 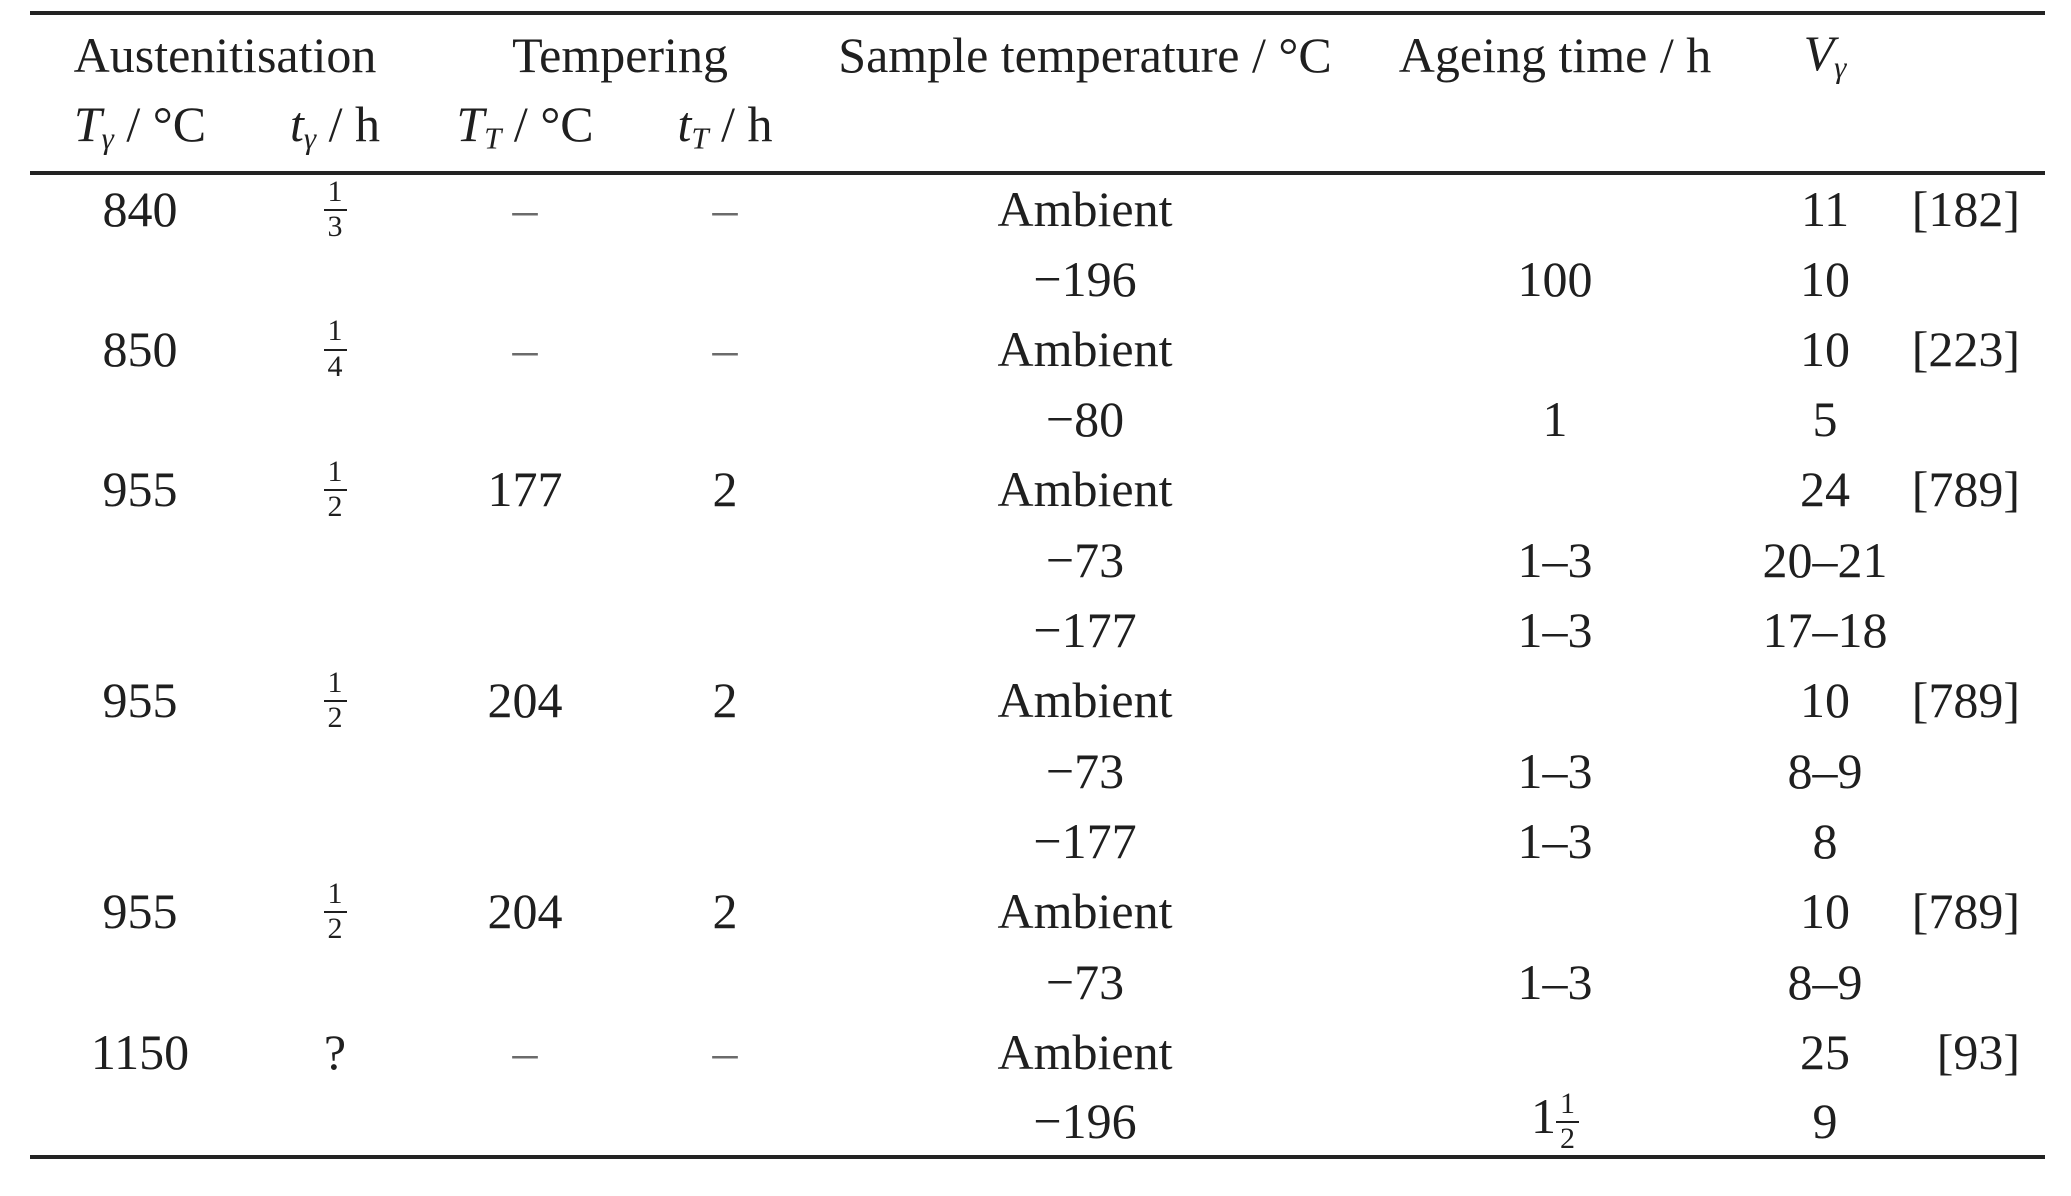 What do you see at coordinates (1432, 134) in the screenshot?
I see `sub-header-empty` at bounding box center [1432, 134].